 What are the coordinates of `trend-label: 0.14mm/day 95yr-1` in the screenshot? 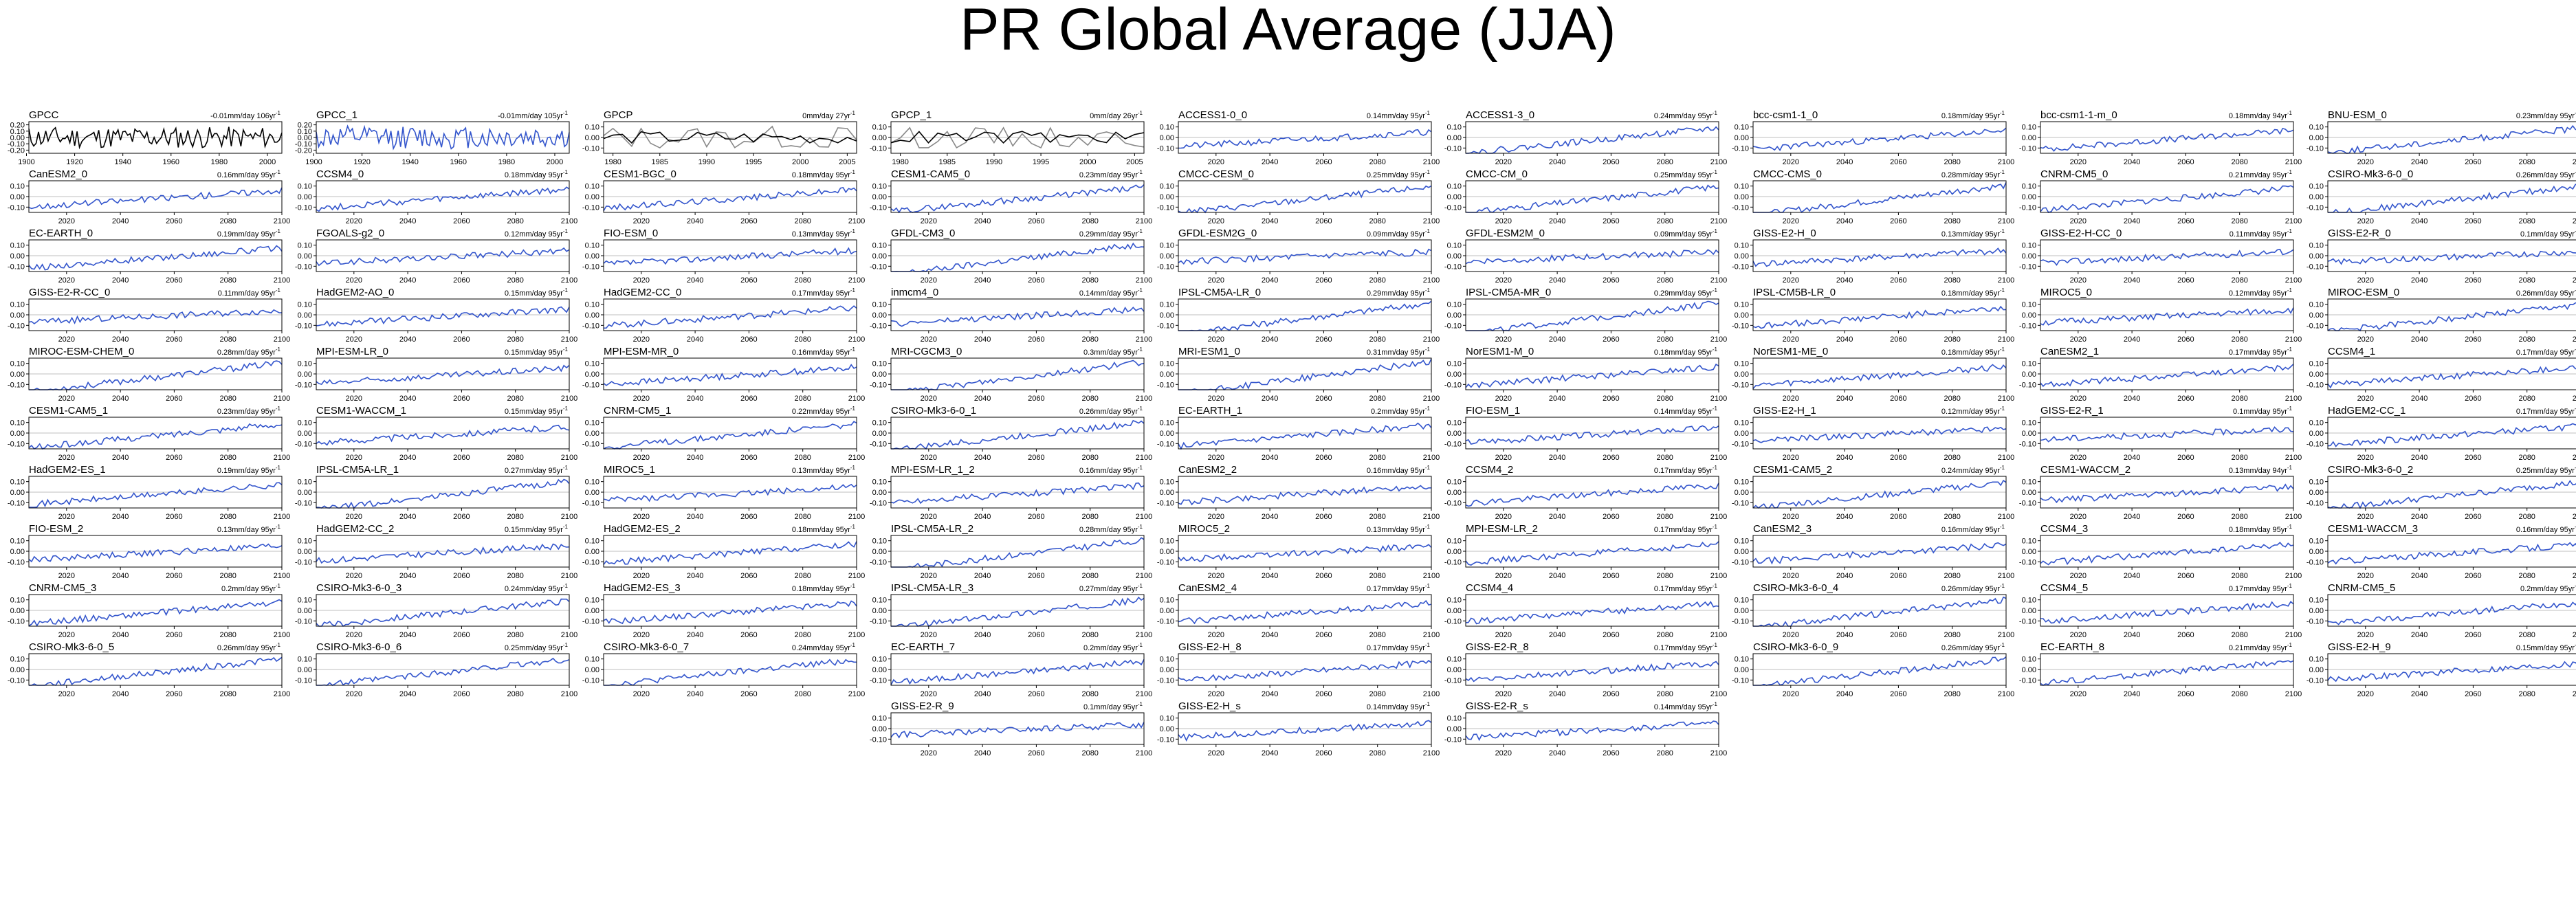 It's located at (1399, 115).